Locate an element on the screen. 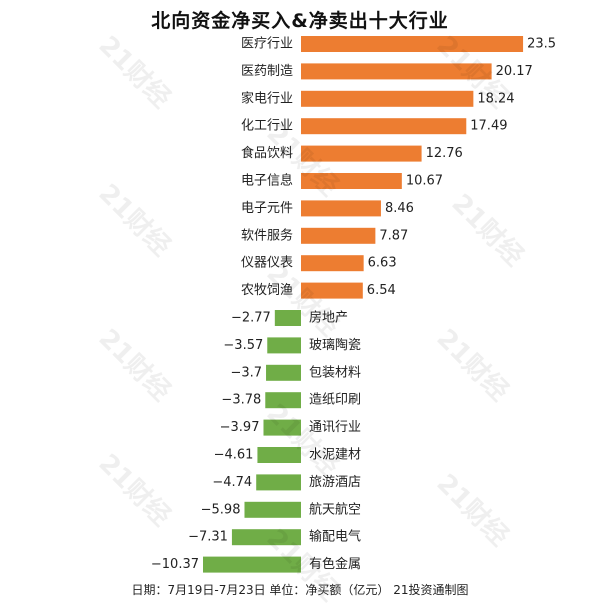  category-label: 化工行业 is located at coordinates (267, 126).